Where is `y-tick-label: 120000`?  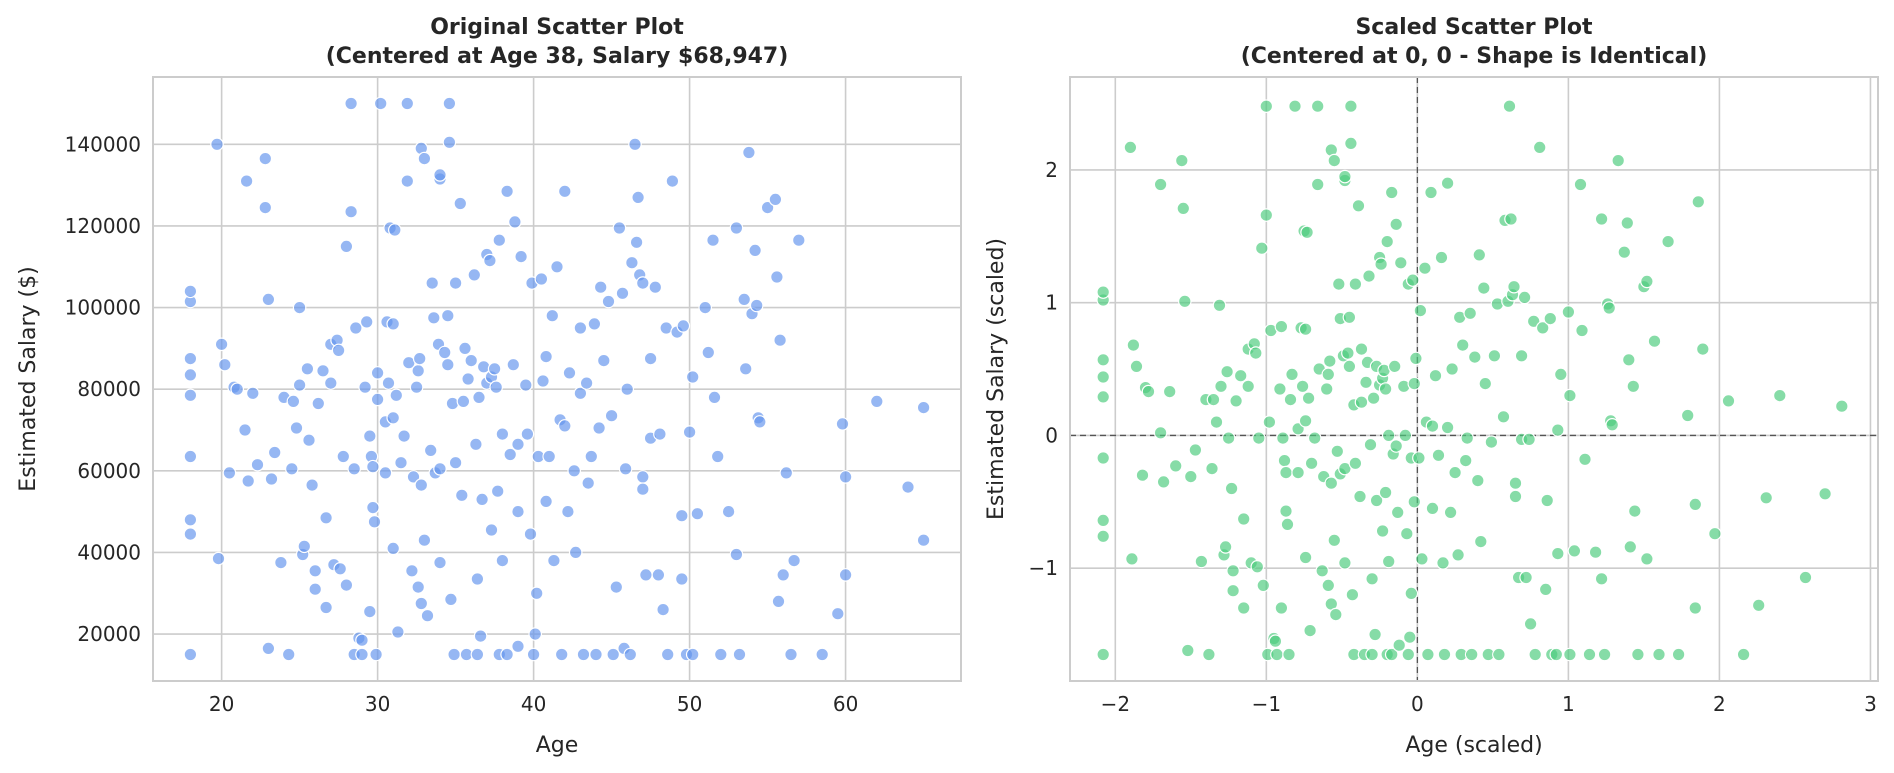
y-tick-label: 120000 is located at coordinates (103, 226).